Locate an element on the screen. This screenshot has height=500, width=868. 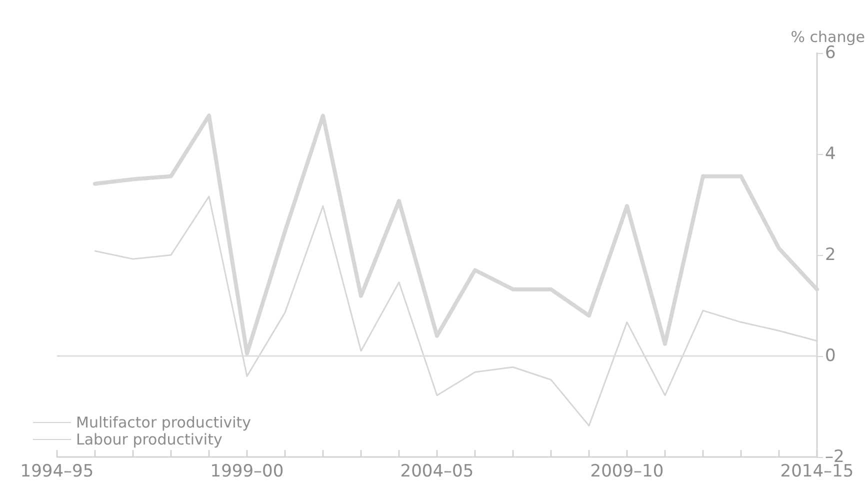
x-tick-label: 1999–00 is located at coordinates (247, 472).